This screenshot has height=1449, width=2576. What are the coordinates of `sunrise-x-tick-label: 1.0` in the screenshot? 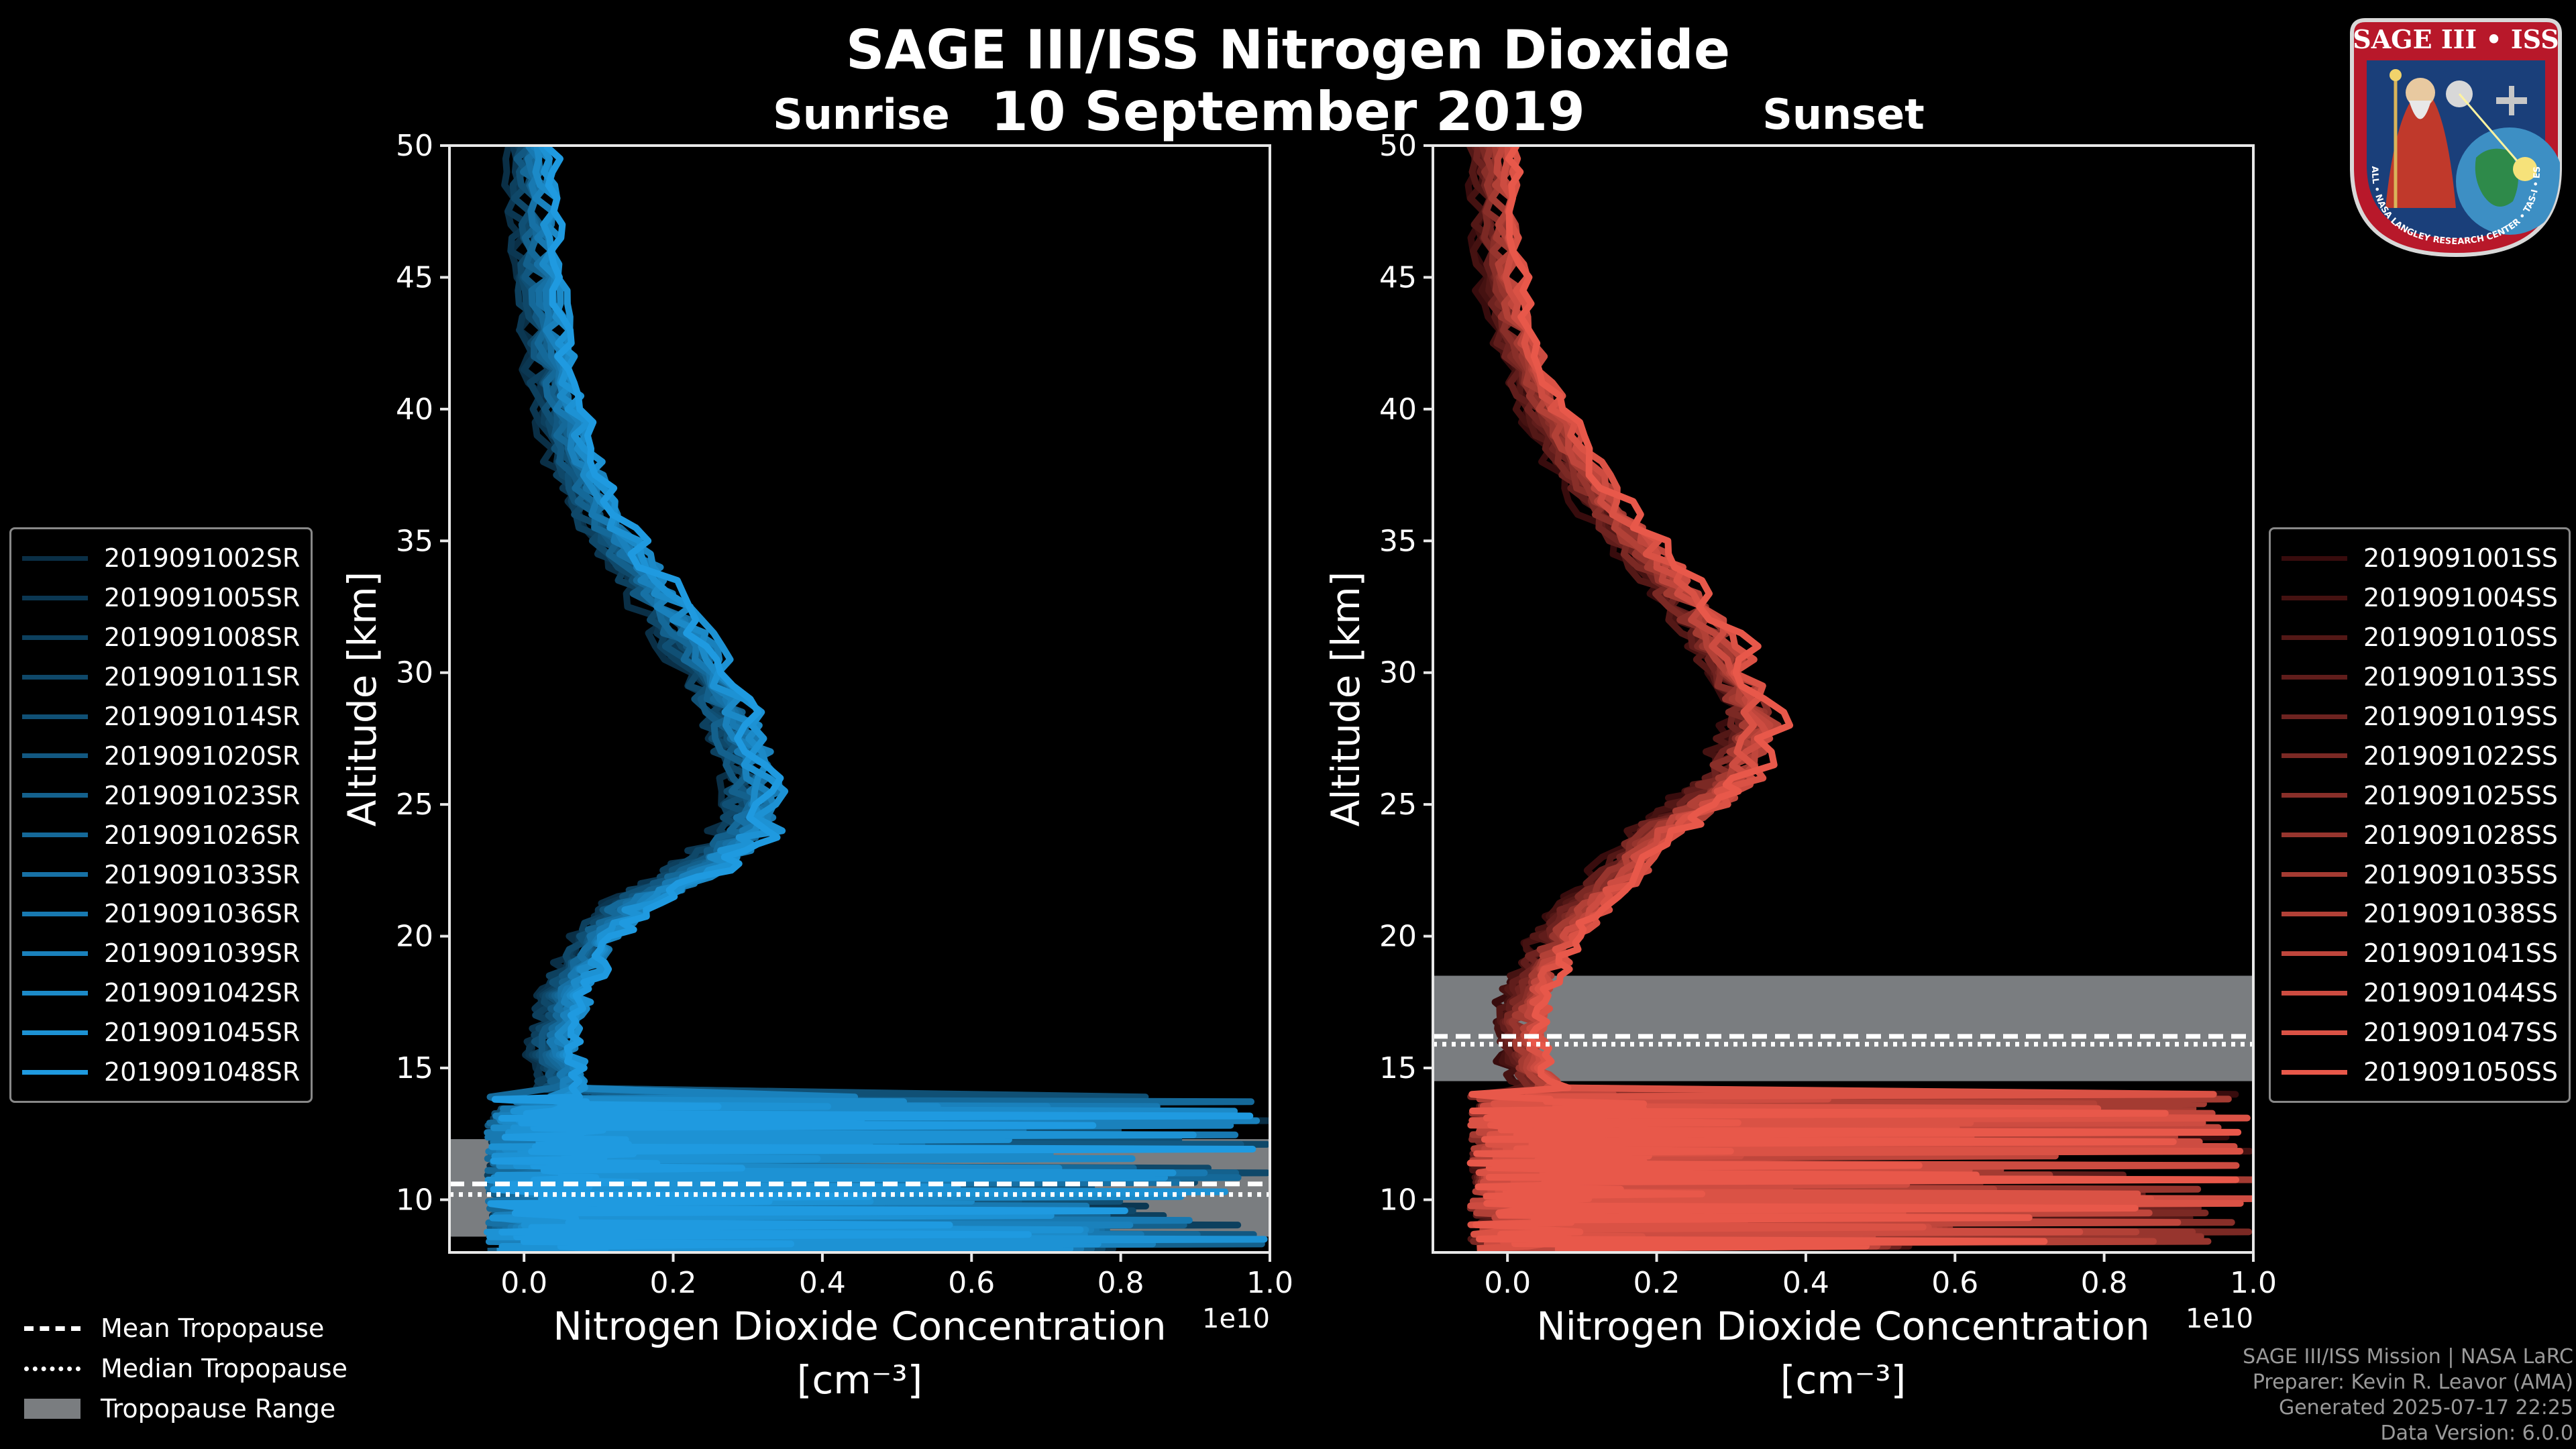 It's located at (1269, 1283).